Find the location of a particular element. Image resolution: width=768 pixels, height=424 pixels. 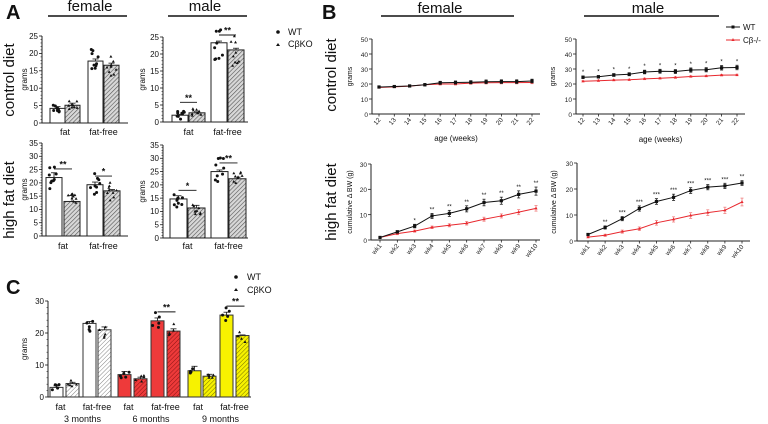

x-tick-label: 16 is located at coordinates (643, 121).